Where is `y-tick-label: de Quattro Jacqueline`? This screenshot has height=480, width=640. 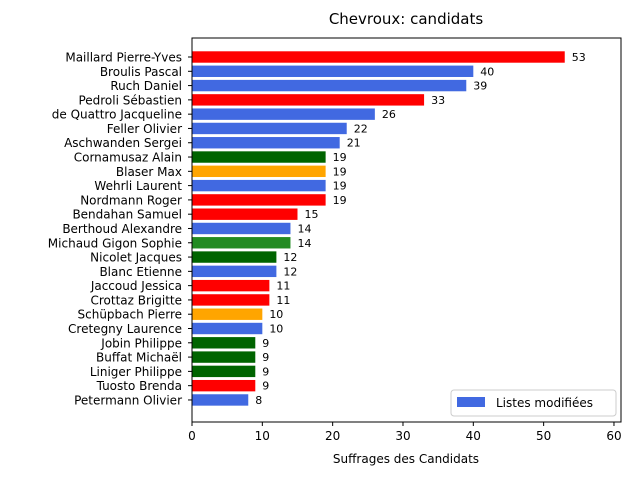
y-tick-label: de Quattro Jacqueline is located at coordinates (117, 115).